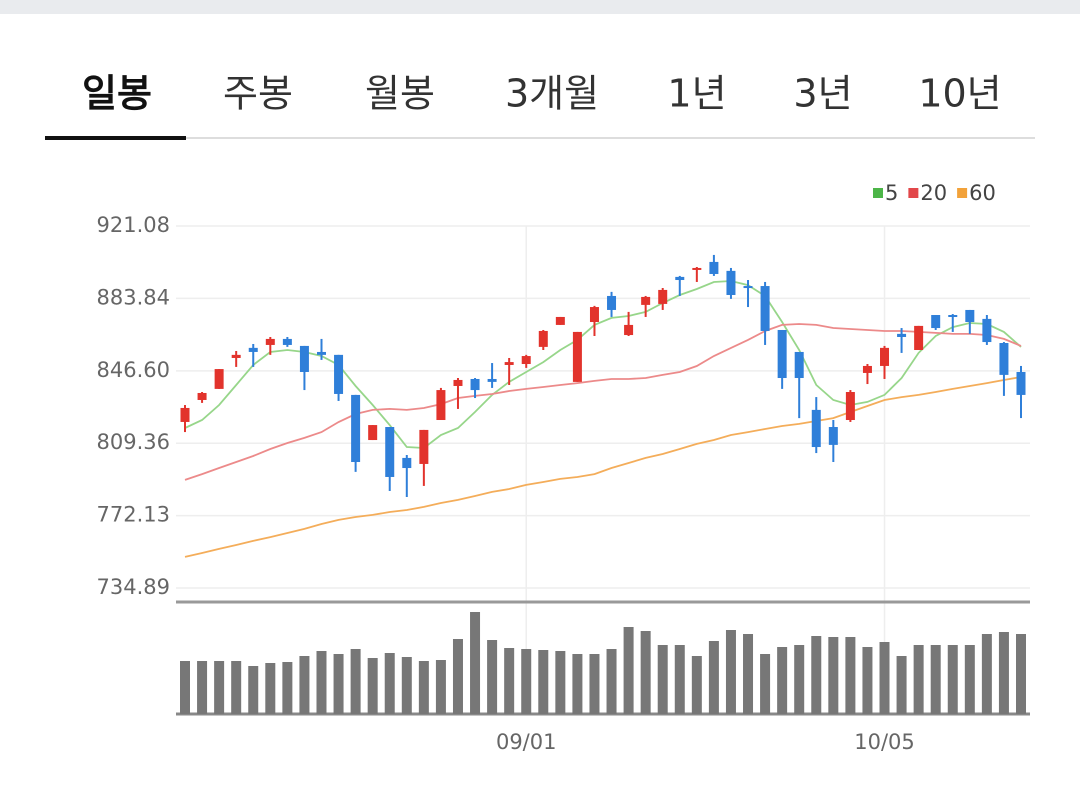 The image size is (1080, 792). Describe the element at coordinates (400, 94) in the screenshot. I see `tab: 월봉` at that location.